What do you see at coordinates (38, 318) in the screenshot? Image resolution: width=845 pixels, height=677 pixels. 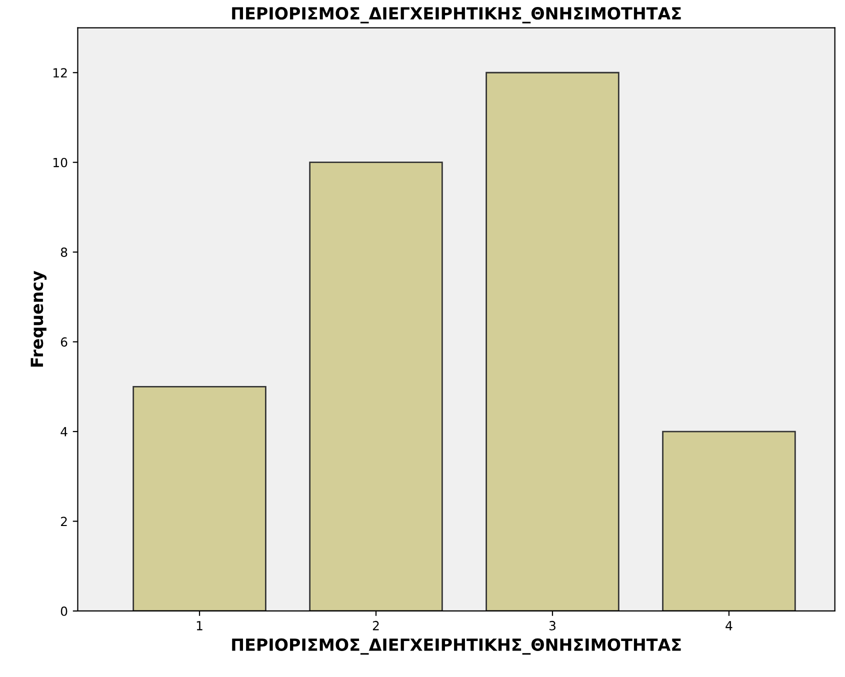 I see `y-axis-title: Frequency` at bounding box center [38, 318].